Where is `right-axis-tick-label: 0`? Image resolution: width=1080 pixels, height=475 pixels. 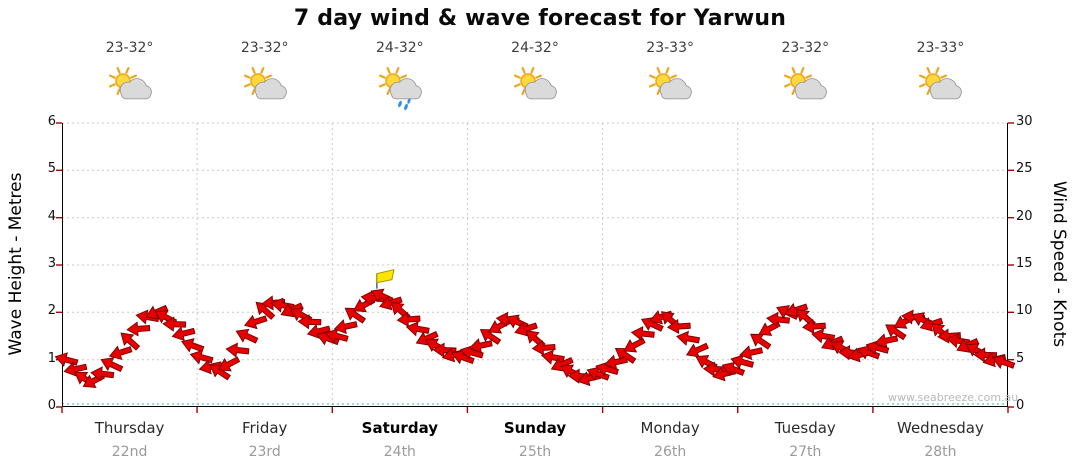
right-axis-tick-label: 0 is located at coordinates (1020, 405).